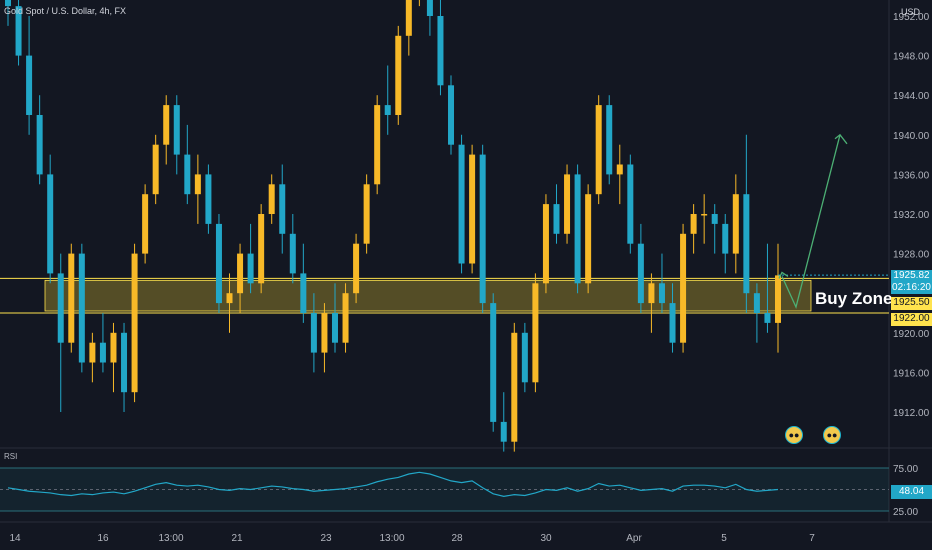 This screenshot has height=550, width=932. Describe the element at coordinates (911, 175) in the screenshot. I see `price-tick-label: 1936.00` at that location.